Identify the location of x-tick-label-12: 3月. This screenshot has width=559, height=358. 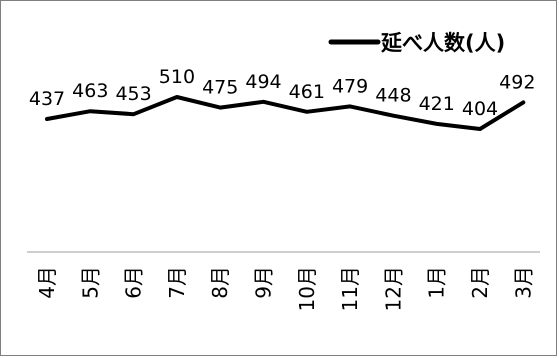
(523, 282).